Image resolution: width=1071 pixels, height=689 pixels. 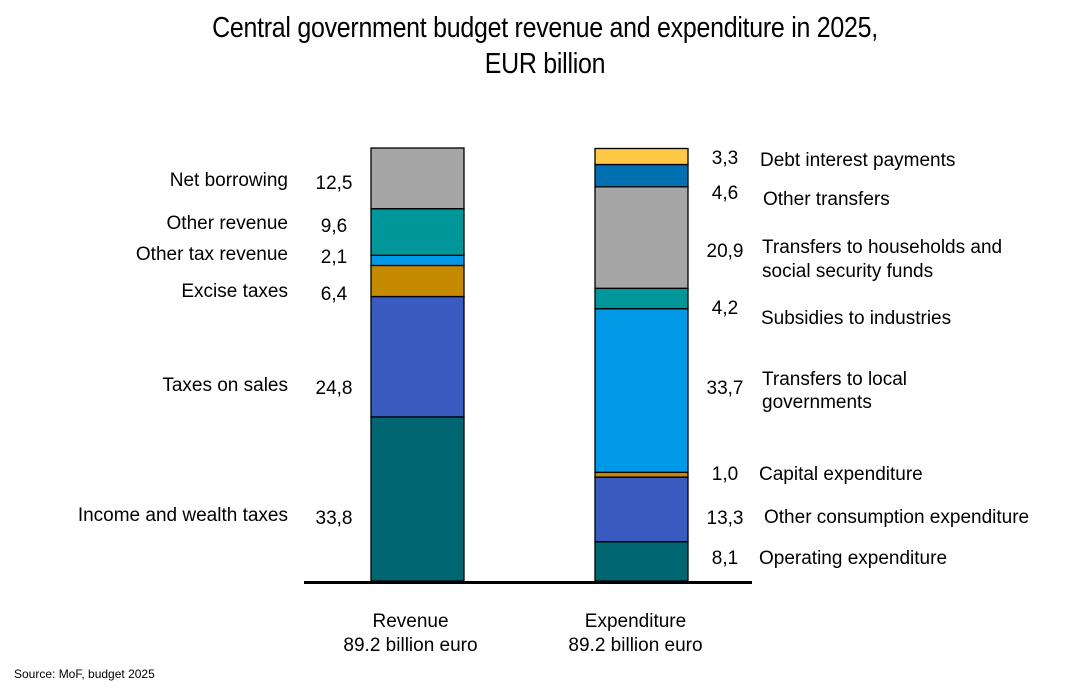 I want to click on revenue-label: Excise taxes, so click(x=234, y=291).